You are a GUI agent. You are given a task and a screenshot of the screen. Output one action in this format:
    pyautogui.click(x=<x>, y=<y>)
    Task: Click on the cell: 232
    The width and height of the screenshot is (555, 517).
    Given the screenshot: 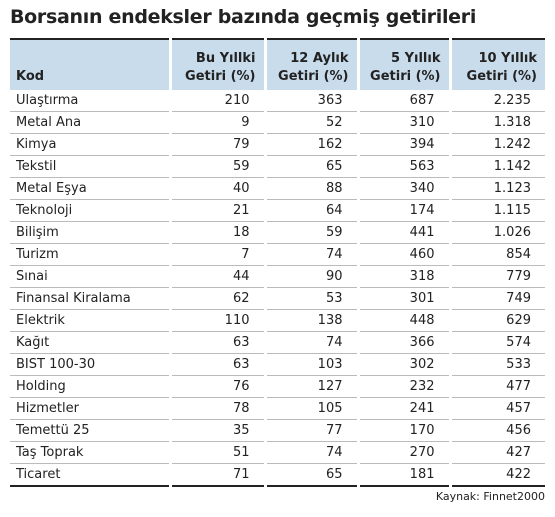 What is the action you would take?
    pyautogui.click(x=403, y=386)
    